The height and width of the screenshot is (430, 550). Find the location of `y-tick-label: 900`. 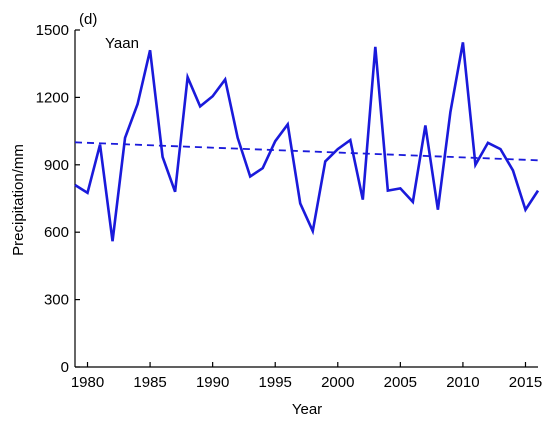

y-tick-label: 900 is located at coordinates (56, 165).